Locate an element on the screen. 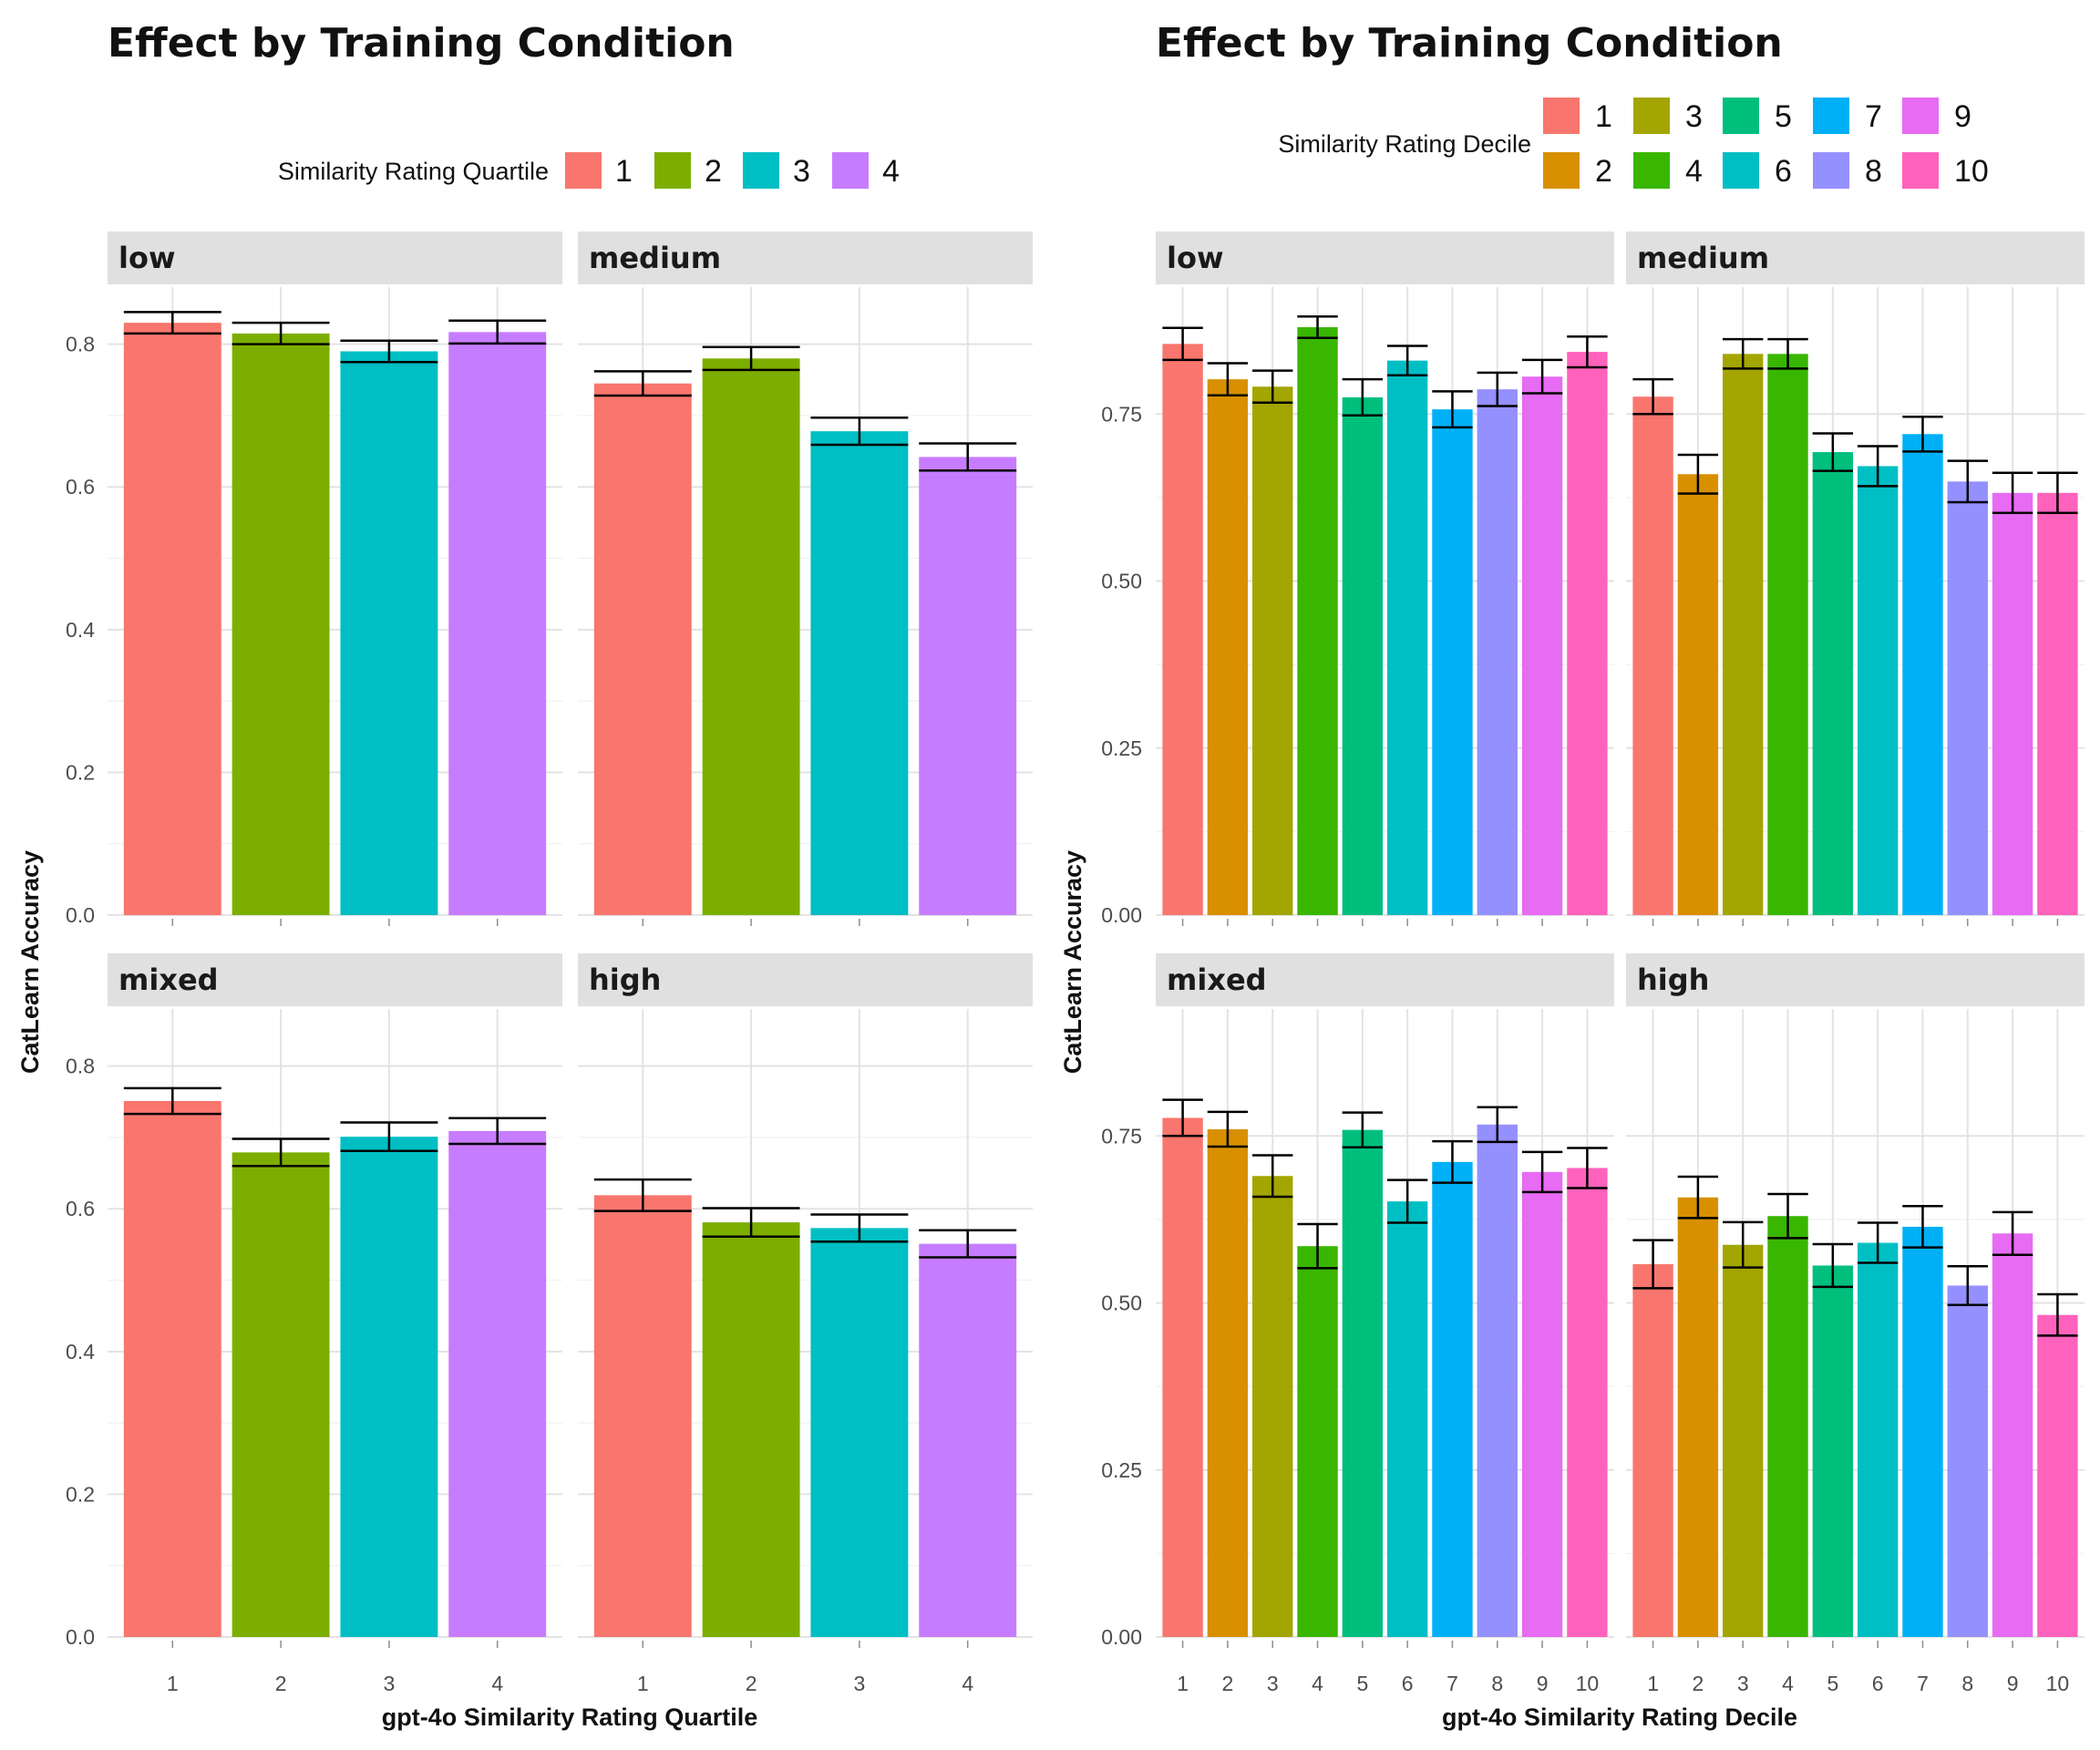 This screenshot has height=1750, width=2100. legend-title: Similarity Rating Quartile is located at coordinates (414, 171).